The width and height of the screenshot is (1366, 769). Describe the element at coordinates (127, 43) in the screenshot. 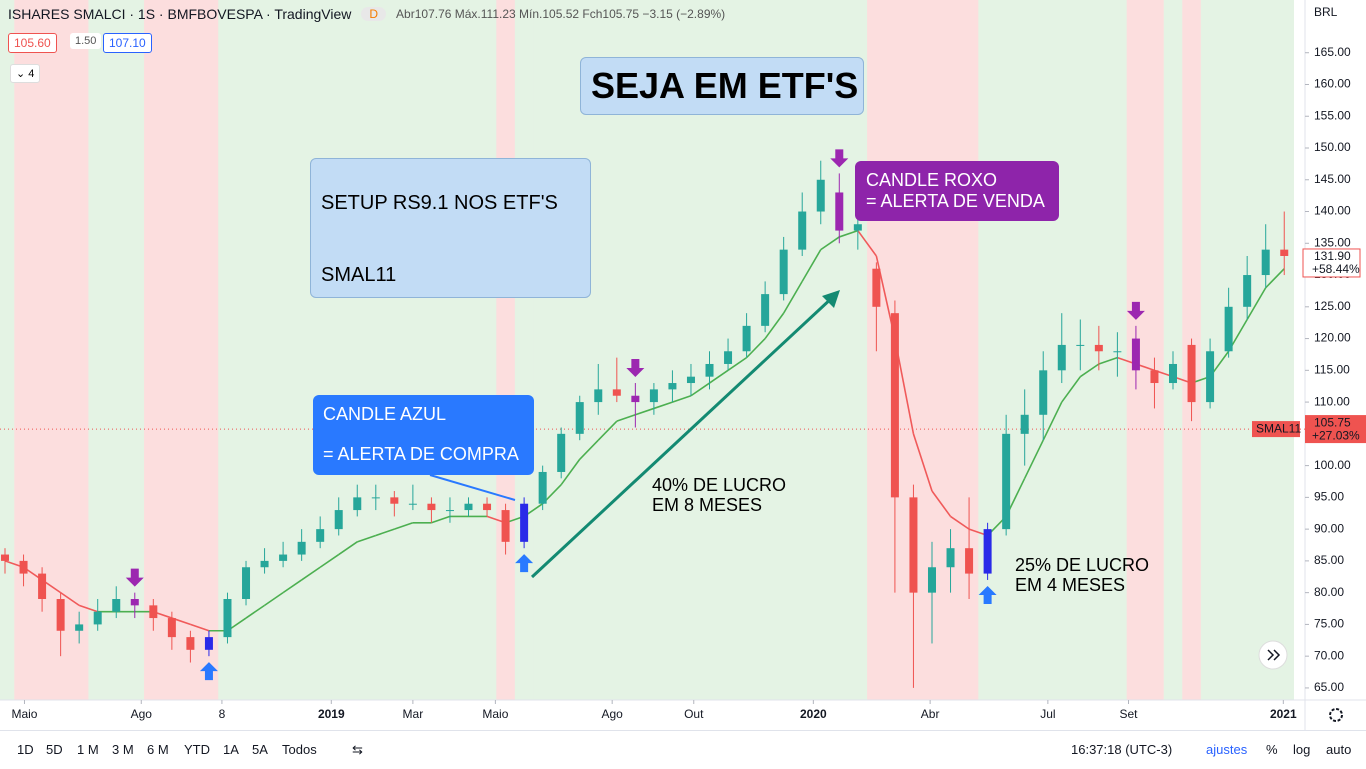

I see `ask: 107.10` at that location.